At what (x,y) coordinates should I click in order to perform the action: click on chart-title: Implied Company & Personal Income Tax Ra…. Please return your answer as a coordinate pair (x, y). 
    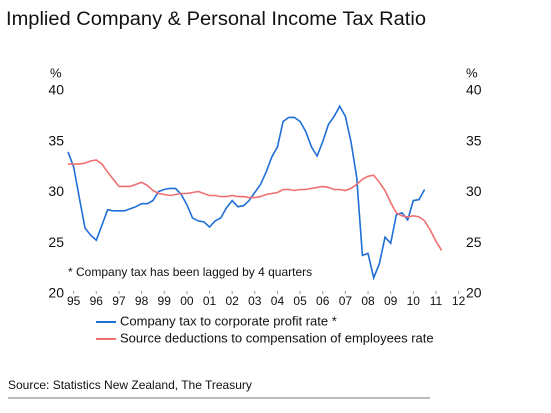
    Looking at the image, I should click on (216, 19).